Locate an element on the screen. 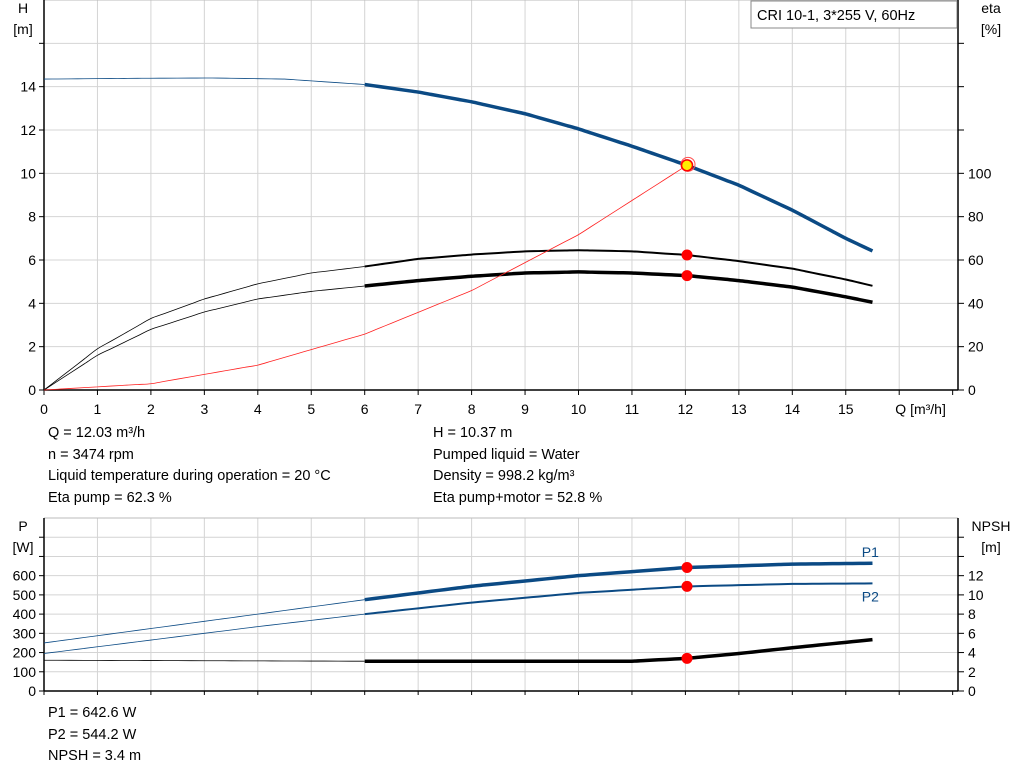 This screenshot has width=1024, height=781. y-right-axis-label: eta is located at coordinates (991, 8).